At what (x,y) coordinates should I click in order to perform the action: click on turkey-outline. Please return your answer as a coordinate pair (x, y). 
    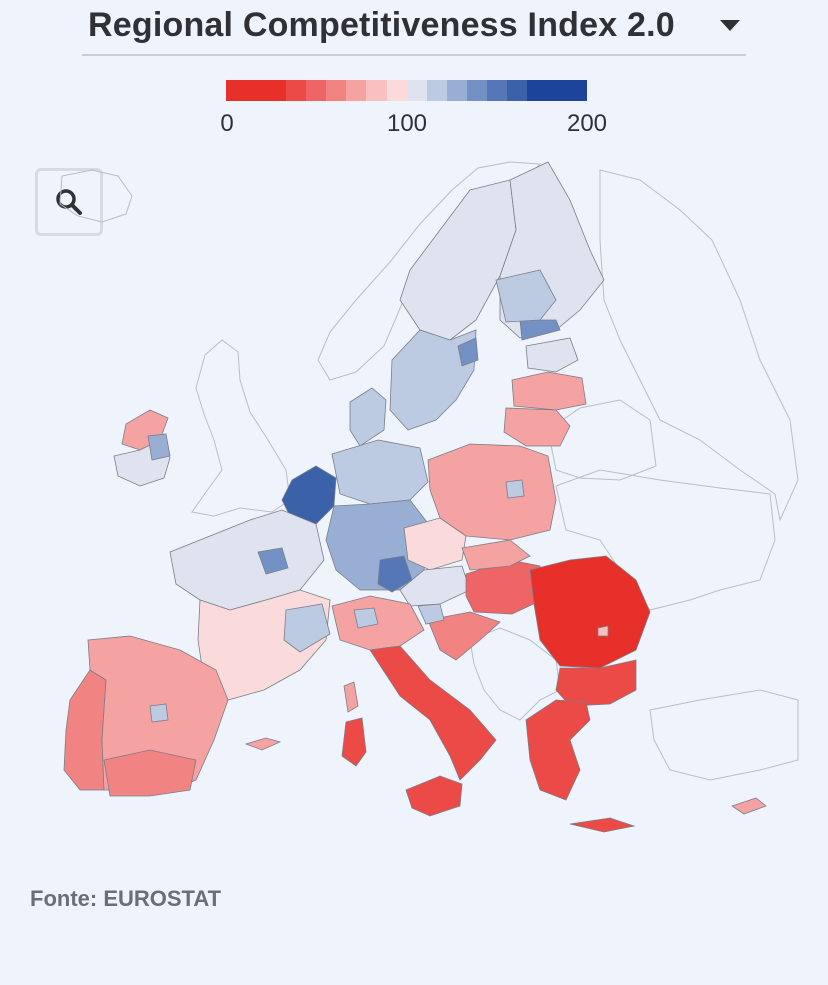
    Looking at the image, I should click on (724, 735).